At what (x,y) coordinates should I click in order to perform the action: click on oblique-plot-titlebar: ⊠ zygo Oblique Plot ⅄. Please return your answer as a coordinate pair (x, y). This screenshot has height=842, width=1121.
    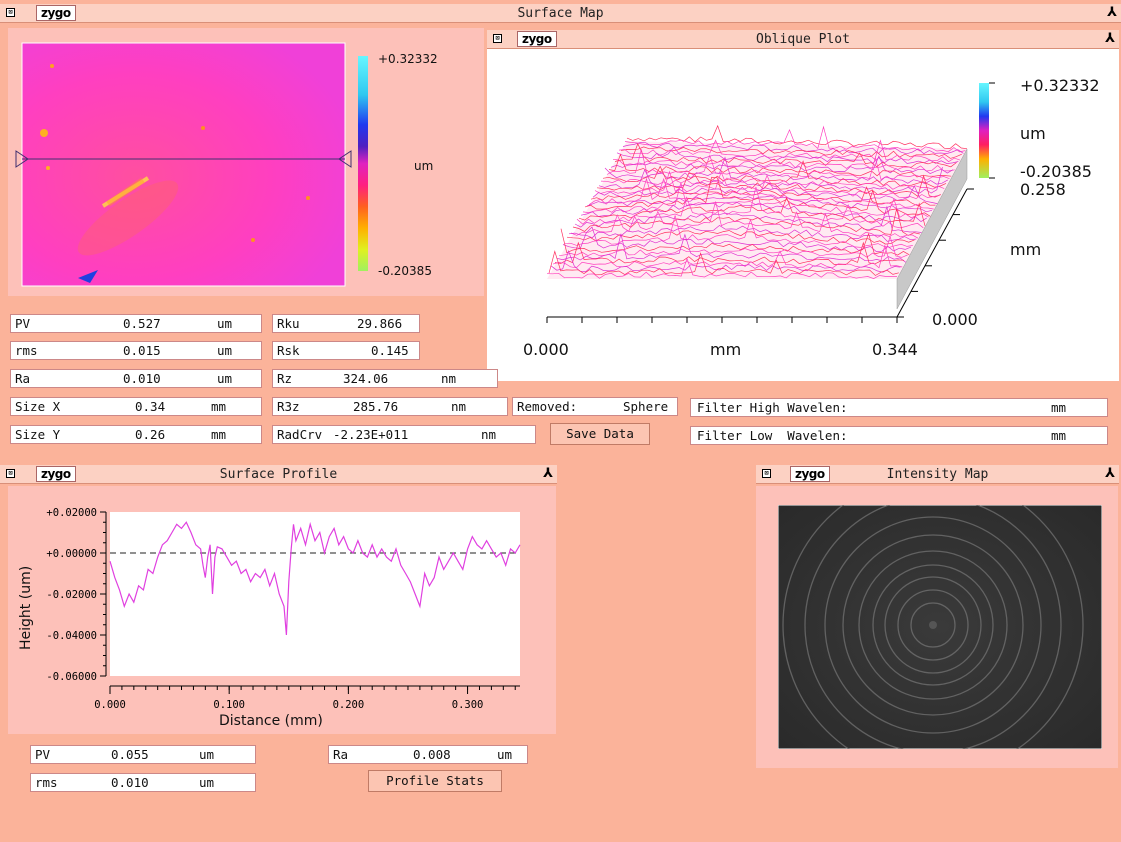
    Looking at the image, I should click on (803, 39).